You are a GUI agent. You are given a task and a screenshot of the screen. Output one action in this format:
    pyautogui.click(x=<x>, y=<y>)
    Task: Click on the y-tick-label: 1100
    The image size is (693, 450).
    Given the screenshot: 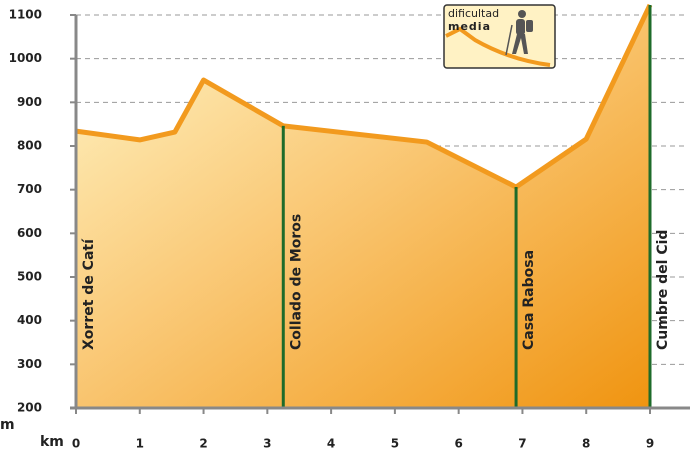 What is the action you would take?
    pyautogui.click(x=25, y=15)
    